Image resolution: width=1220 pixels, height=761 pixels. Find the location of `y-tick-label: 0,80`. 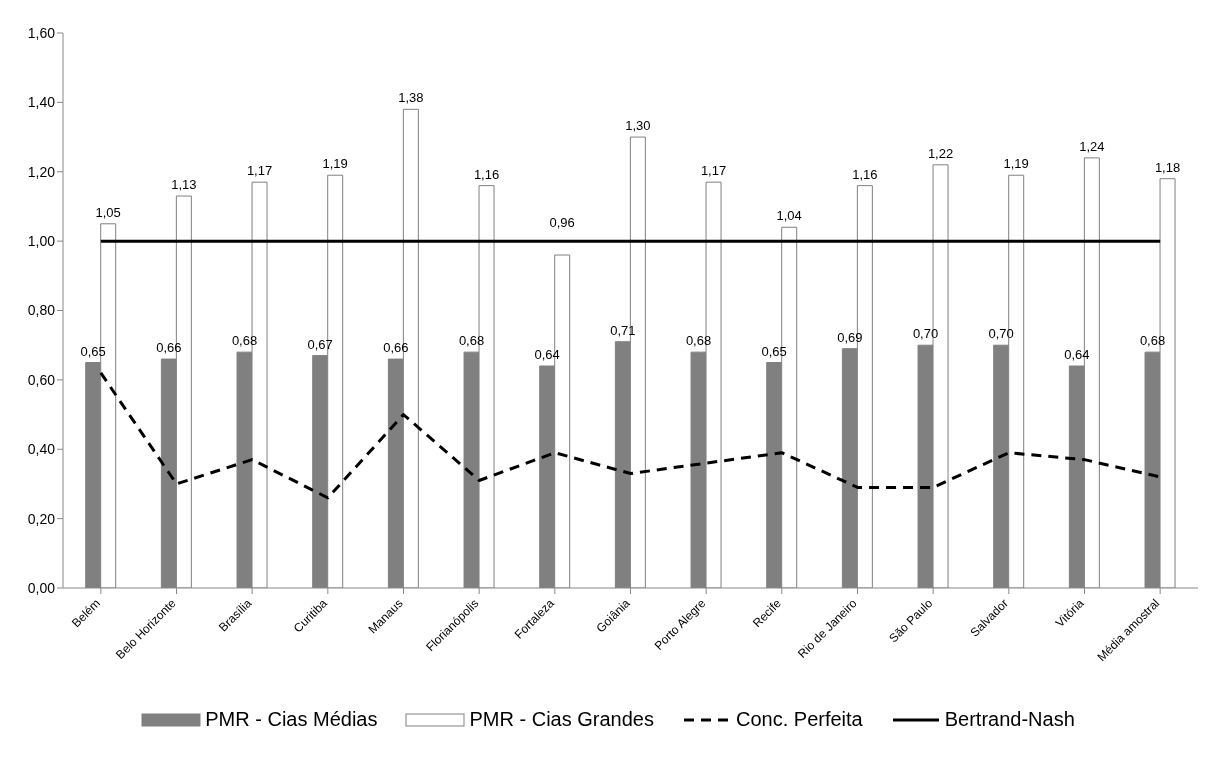

y-tick-label: 0,80 is located at coordinates (41, 310).